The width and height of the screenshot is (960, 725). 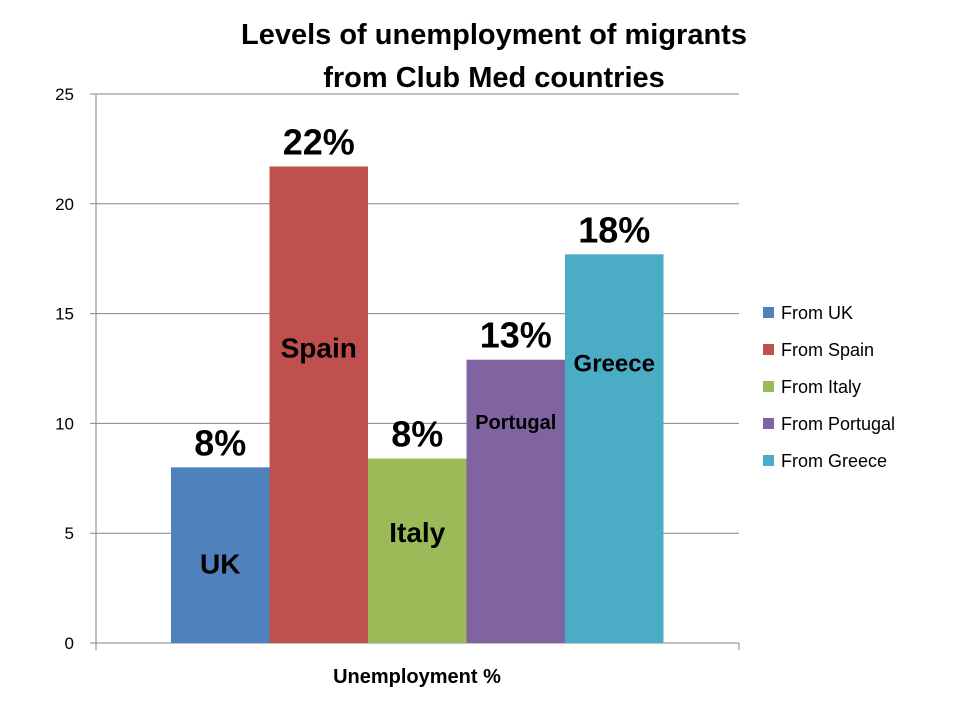 I want to click on bar-uk, so click(x=220, y=555).